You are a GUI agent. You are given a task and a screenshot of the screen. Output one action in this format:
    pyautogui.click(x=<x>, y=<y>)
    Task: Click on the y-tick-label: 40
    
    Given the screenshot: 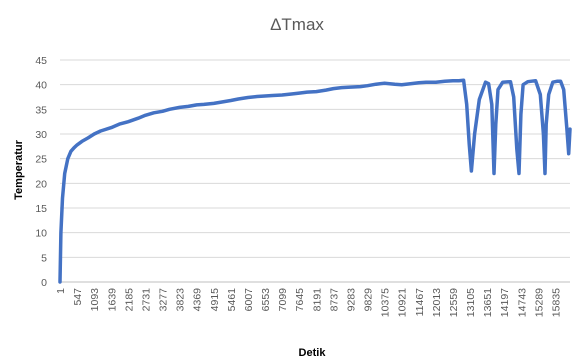 What is the action you would take?
    pyautogui.click(x=41, y=86)
    